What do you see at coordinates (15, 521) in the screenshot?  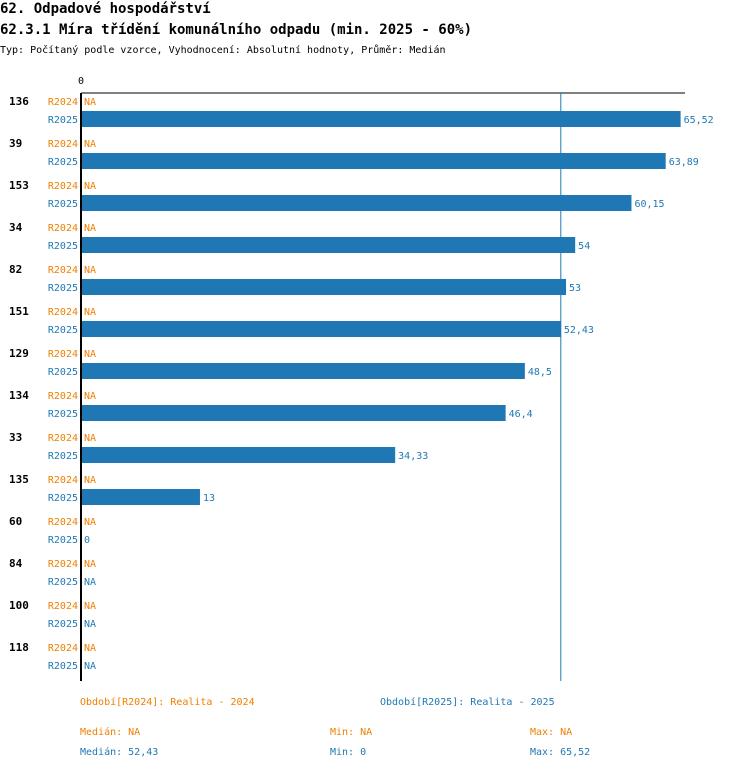 I see `category-label: 60` at bounding box center [15, 521].